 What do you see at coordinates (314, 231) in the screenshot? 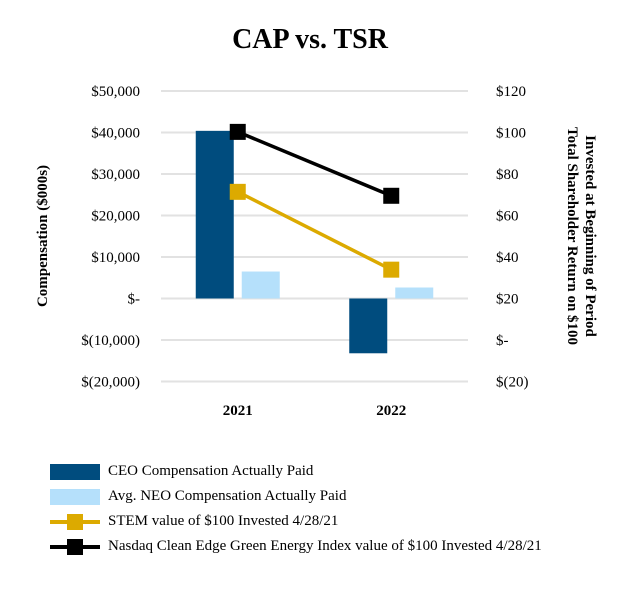
I see `line-stem` at bounding box center [314, 231].